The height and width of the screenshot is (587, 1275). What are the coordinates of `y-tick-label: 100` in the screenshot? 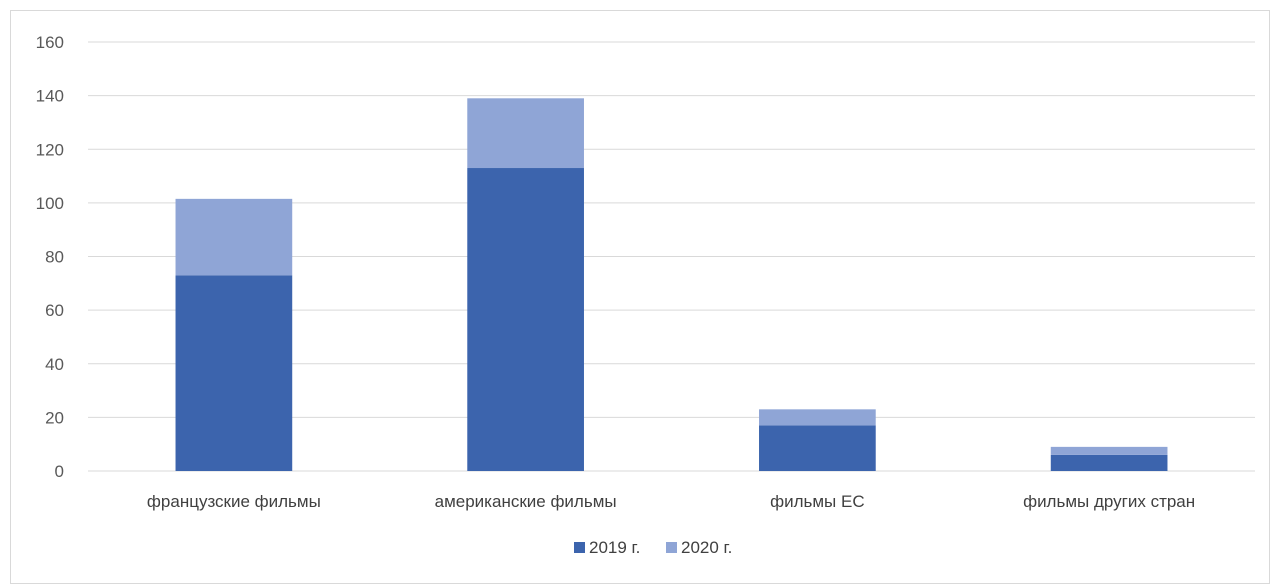 It's located at (50, 203).